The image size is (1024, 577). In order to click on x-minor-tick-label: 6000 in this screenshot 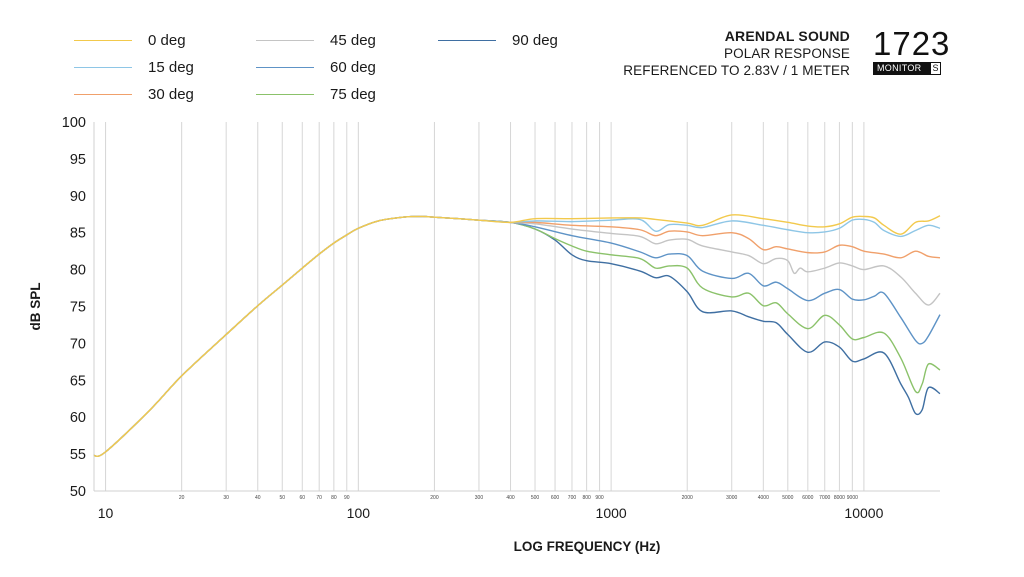, I will do `click(807, 498)`.